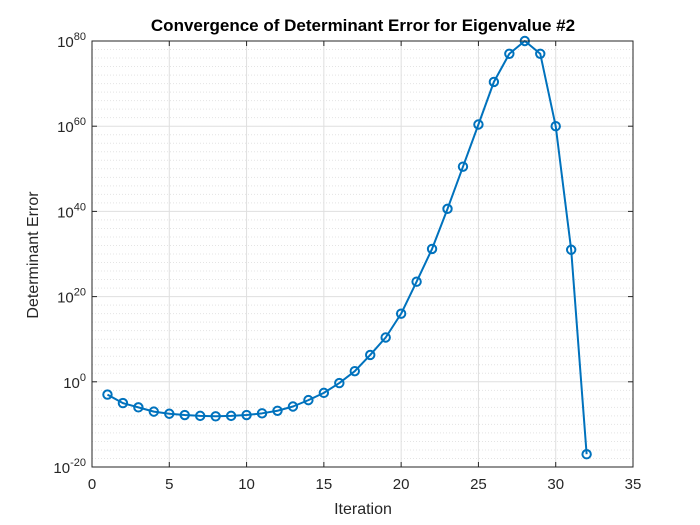 This screenshot has height=525, width=700. What do you see at coordinates (324, 484) in the screenshot?
I see `x-tick-label: 15` at bounding box center [324, 484].